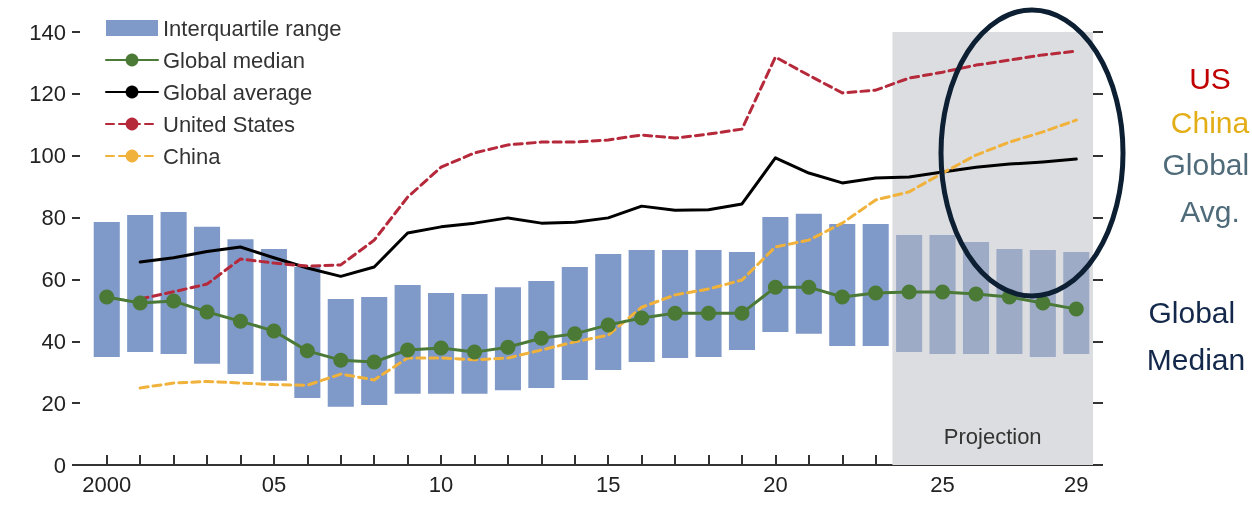 This screenshot has height=510, width=1252. I want to click on x-tick-label: 29, so click(1076, 484).